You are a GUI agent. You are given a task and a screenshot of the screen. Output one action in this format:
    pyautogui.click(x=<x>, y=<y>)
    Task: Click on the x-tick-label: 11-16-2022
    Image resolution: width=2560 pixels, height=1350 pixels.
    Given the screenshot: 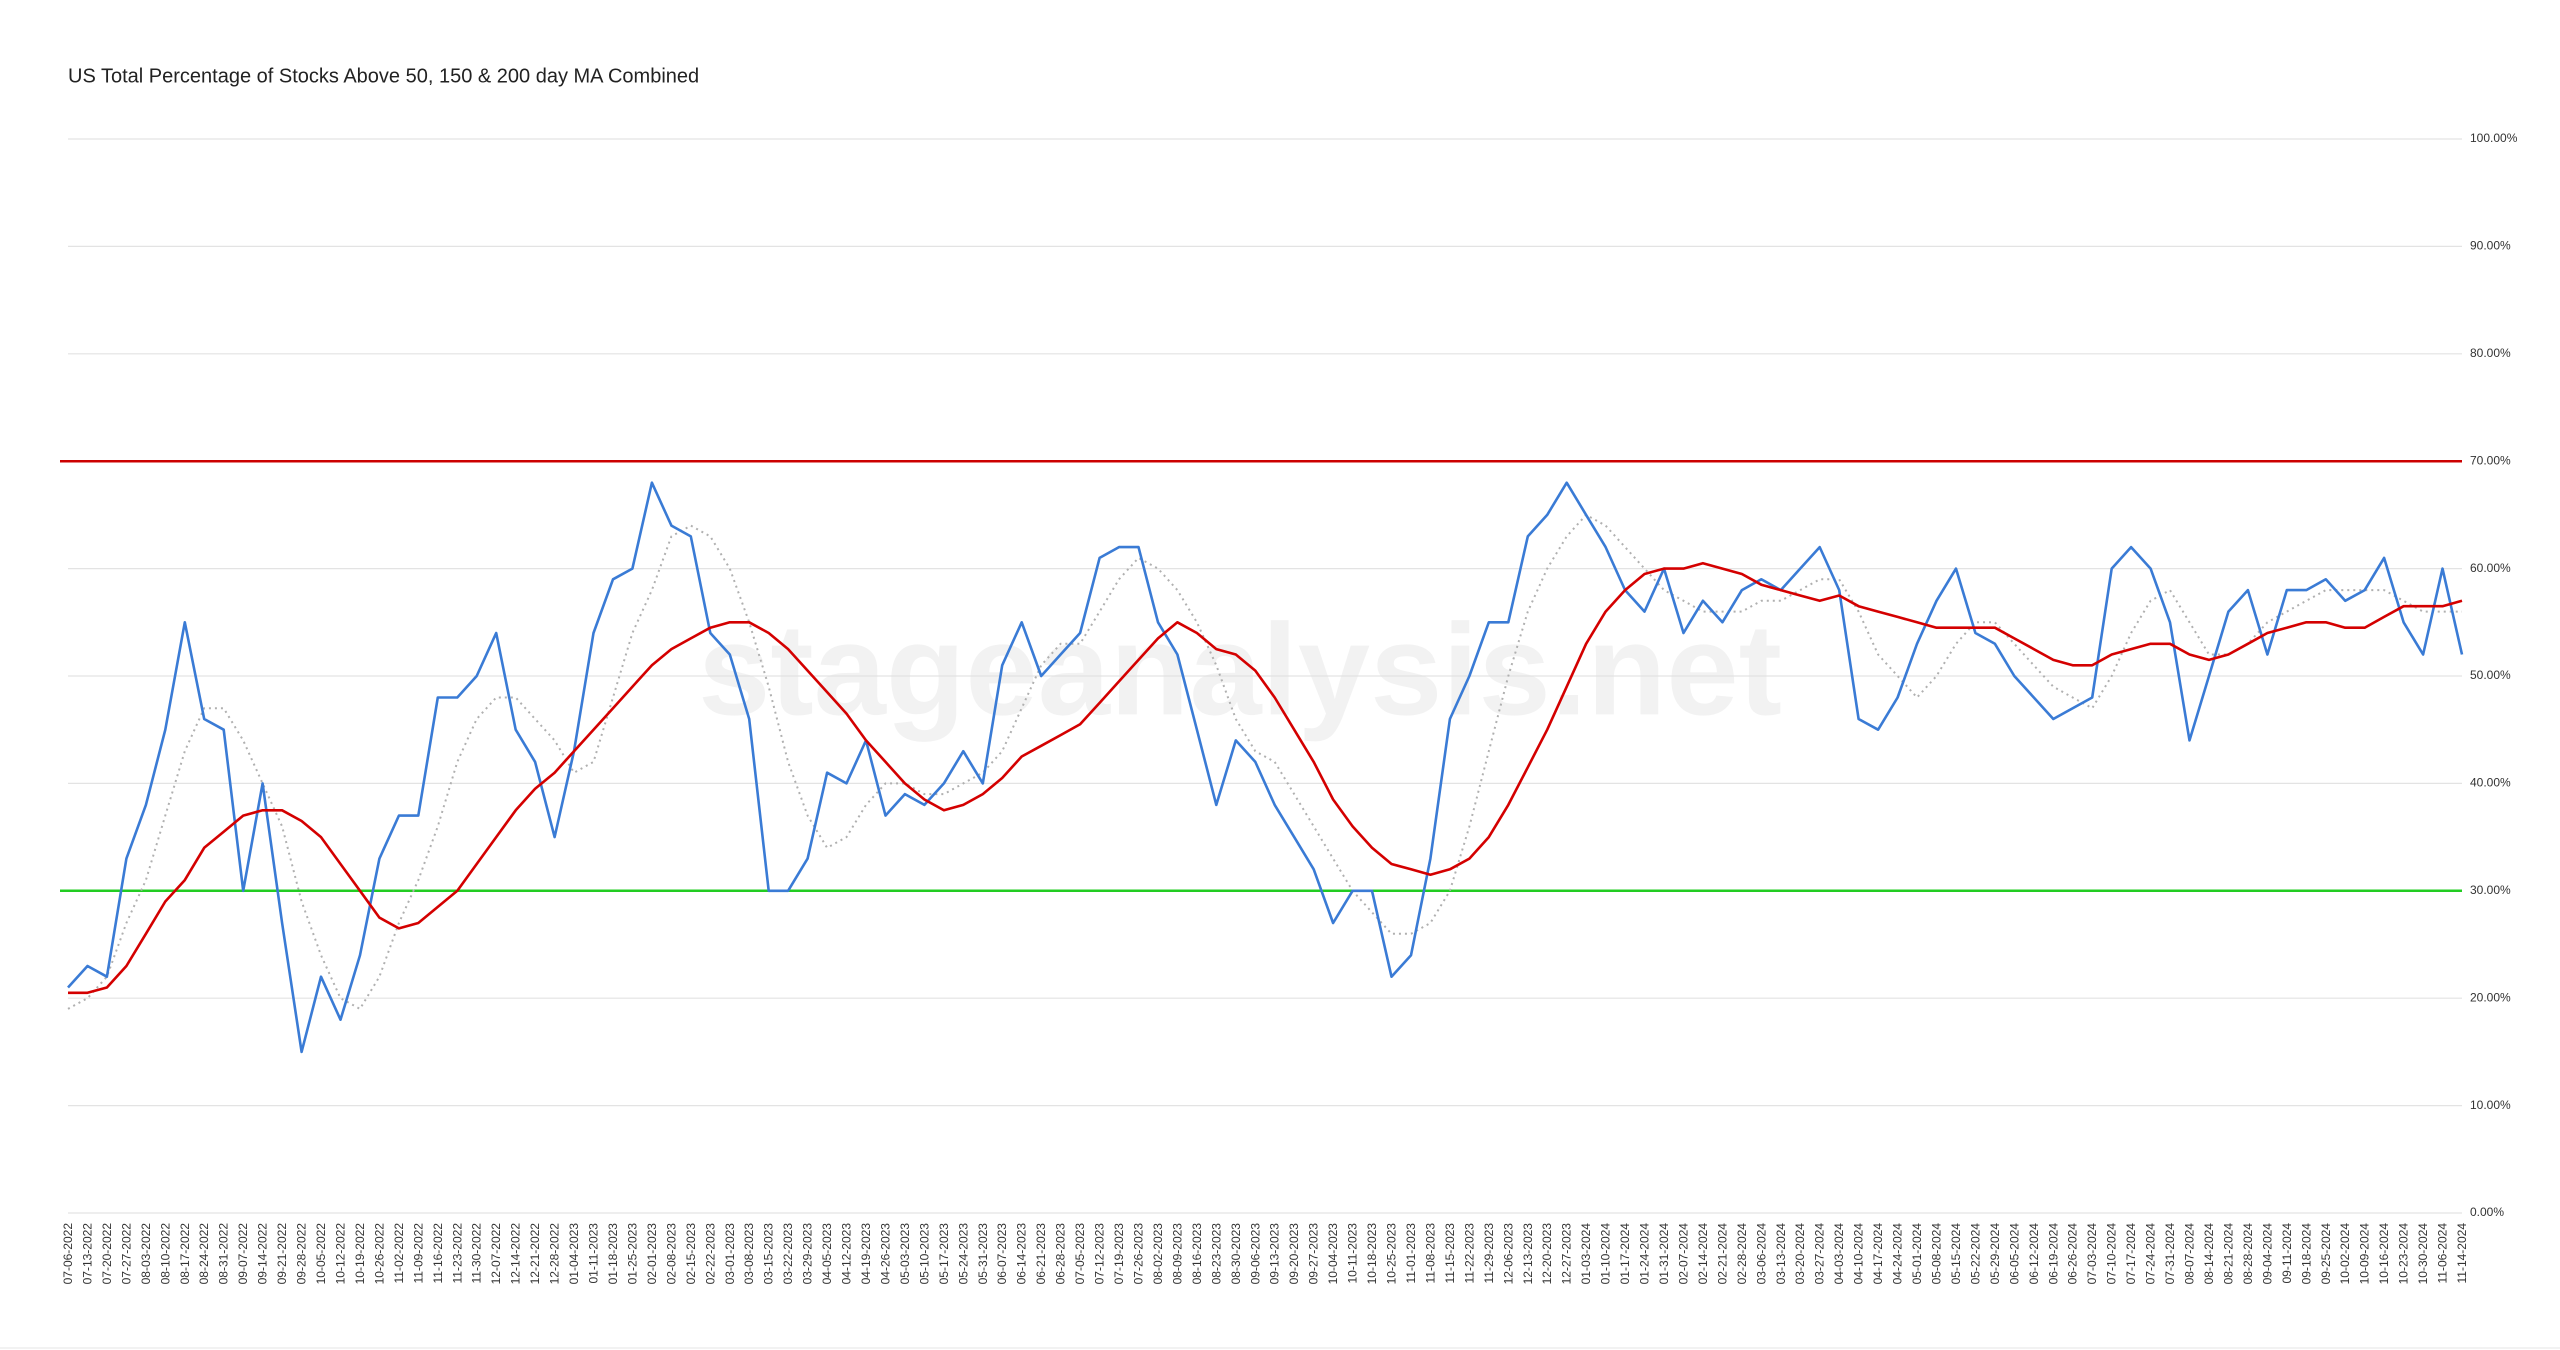 What is the action you would take?
    pyautogui.click(x=438, y=1253)
    